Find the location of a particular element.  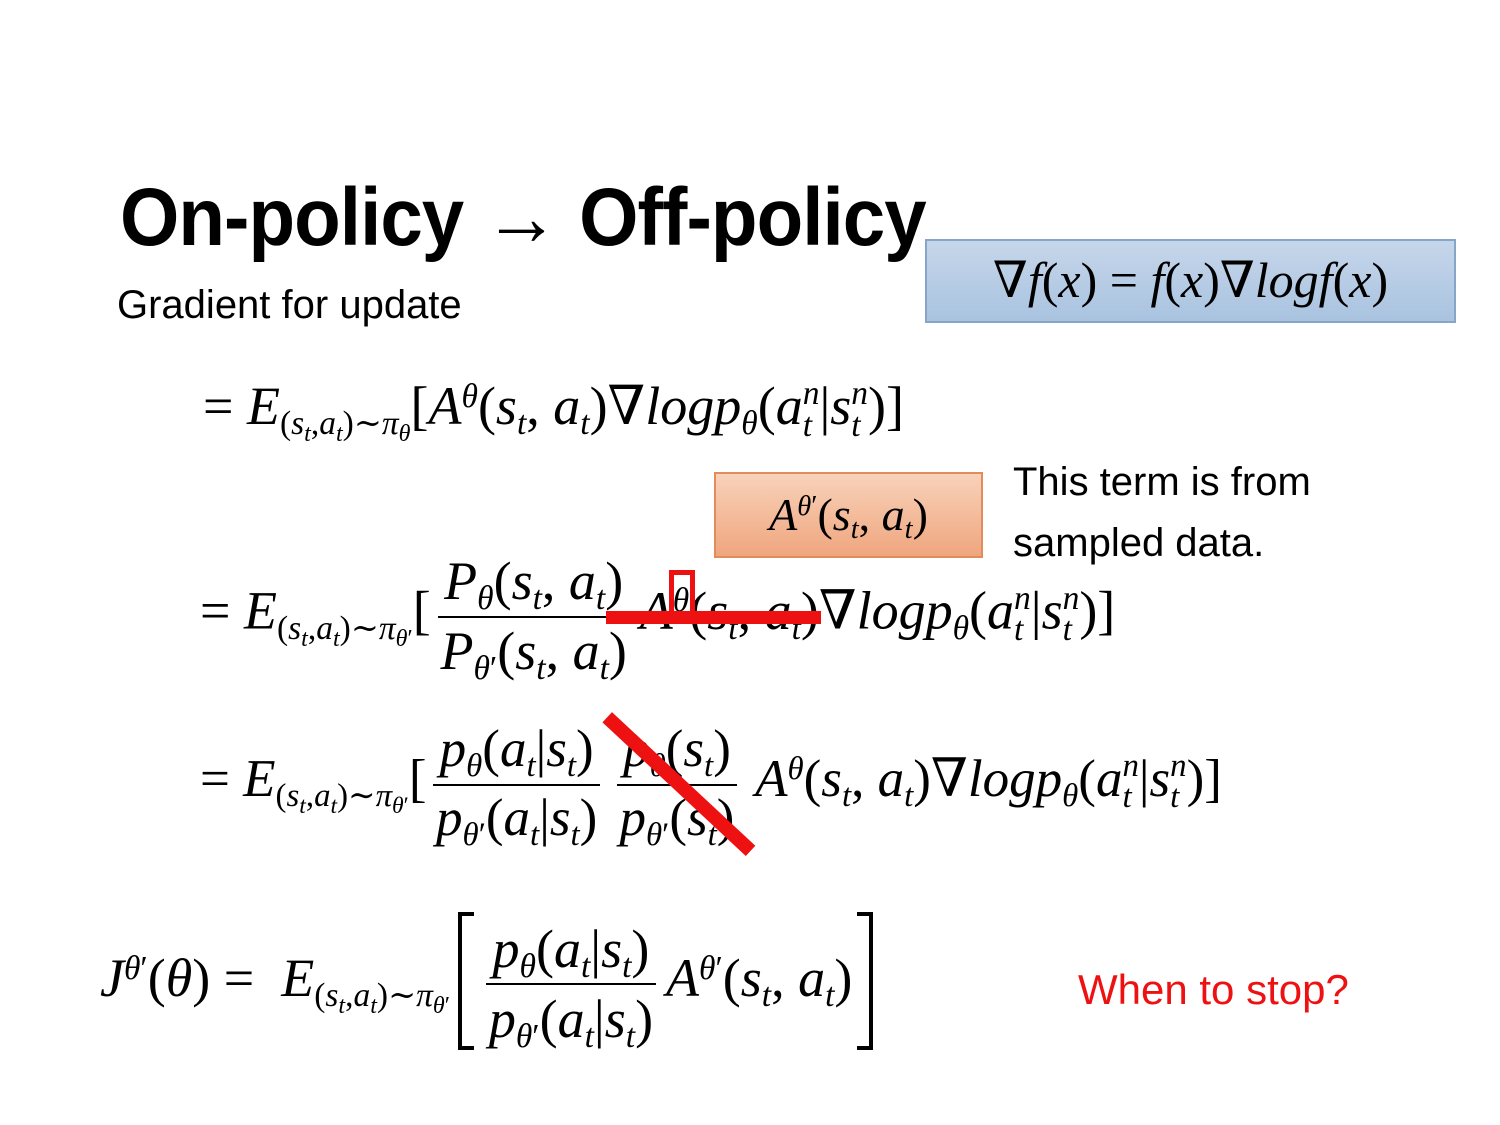

sampled-data-note: This term is from sampled data. is located at coordinates (1162, 513).